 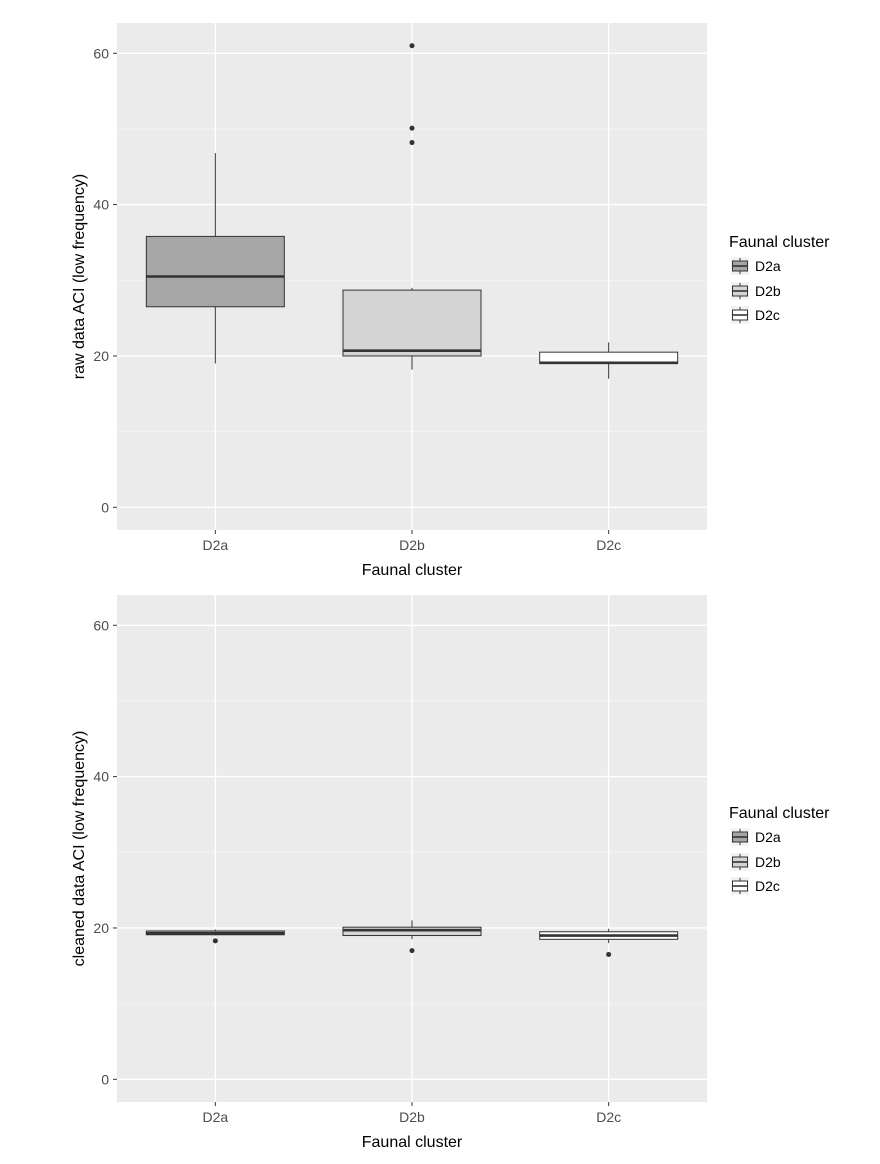 What do you see at coordinates (79, 276) in the screenshot?
I see `y-axis-title: raw data ACI (low frequency)` at bounding box center [79, 276].